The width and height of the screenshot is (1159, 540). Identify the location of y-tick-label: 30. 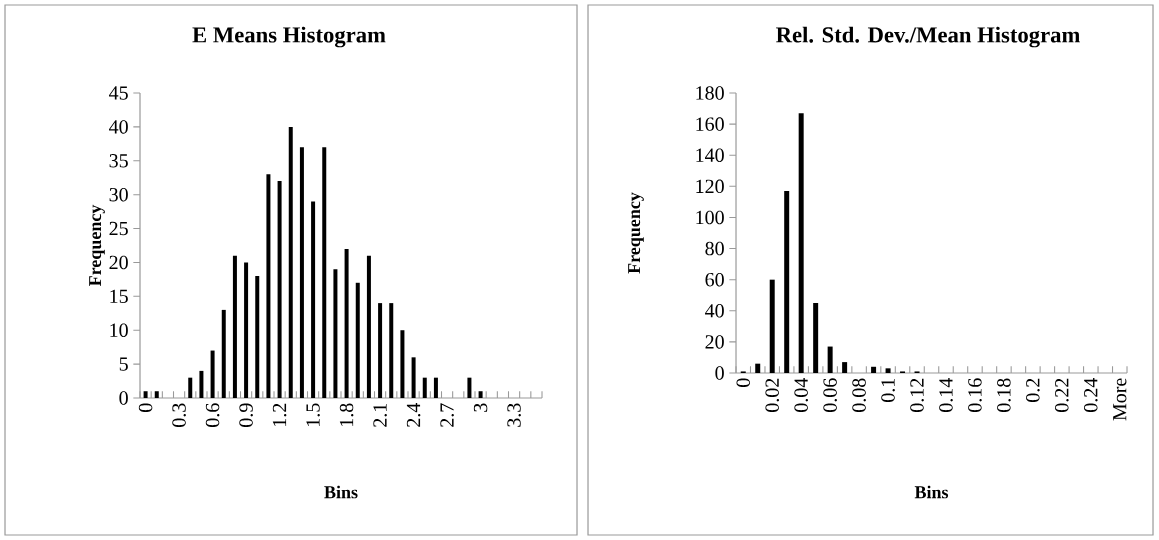
(118, 194).